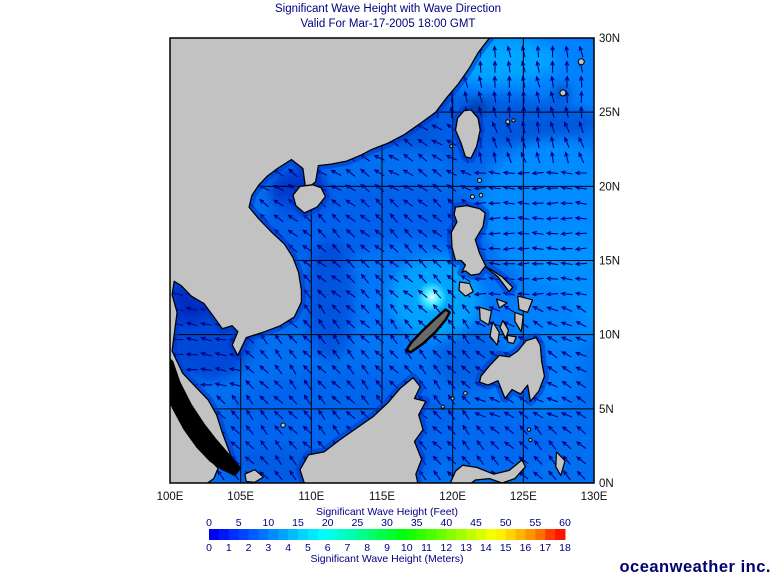 The image size is (776, 581). Describe the element at coordinates (170, 497) in the screenshot. I see `lon-label: 100E` at that location.